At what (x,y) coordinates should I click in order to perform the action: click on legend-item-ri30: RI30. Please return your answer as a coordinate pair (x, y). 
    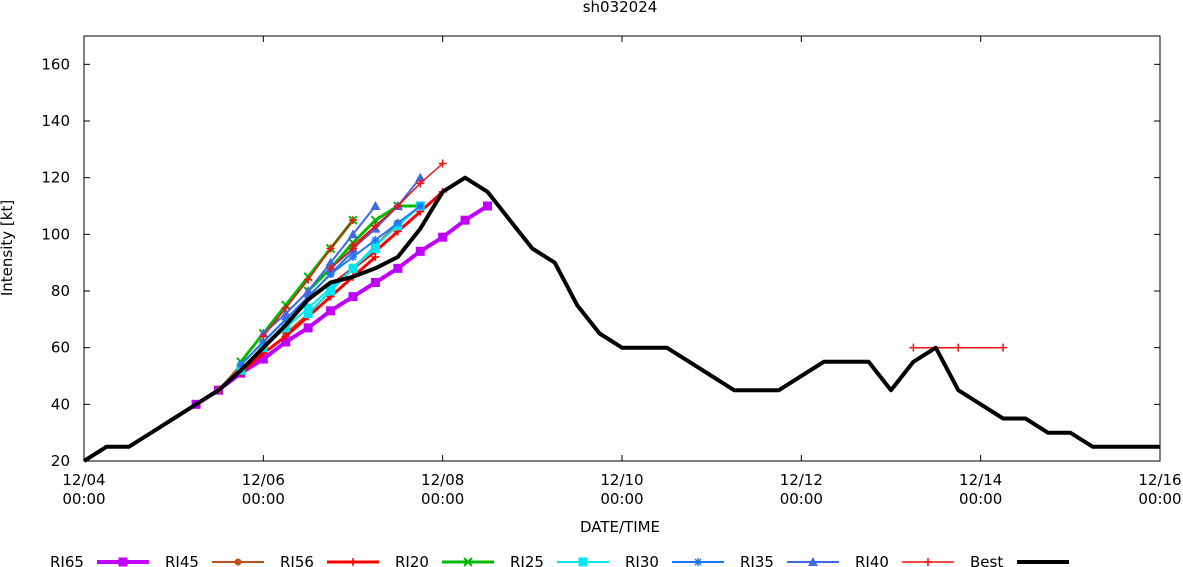
    Looking at the image, I should click on (674, 560).